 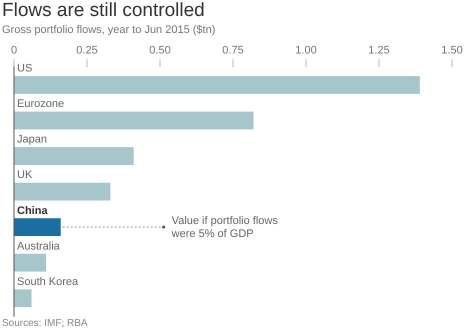 What do you see at coordinates (103, 11) in the screenshot?
I see `chart-title: Flows are still controlled` at bounding box center [103, 11].